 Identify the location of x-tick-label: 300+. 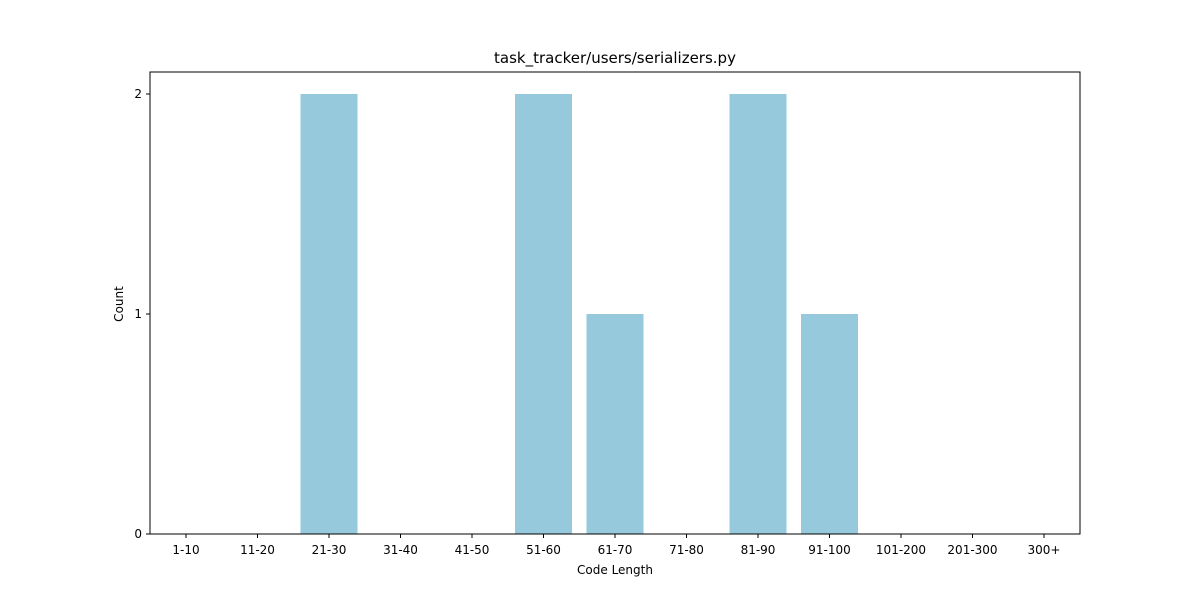
(1044, 550).